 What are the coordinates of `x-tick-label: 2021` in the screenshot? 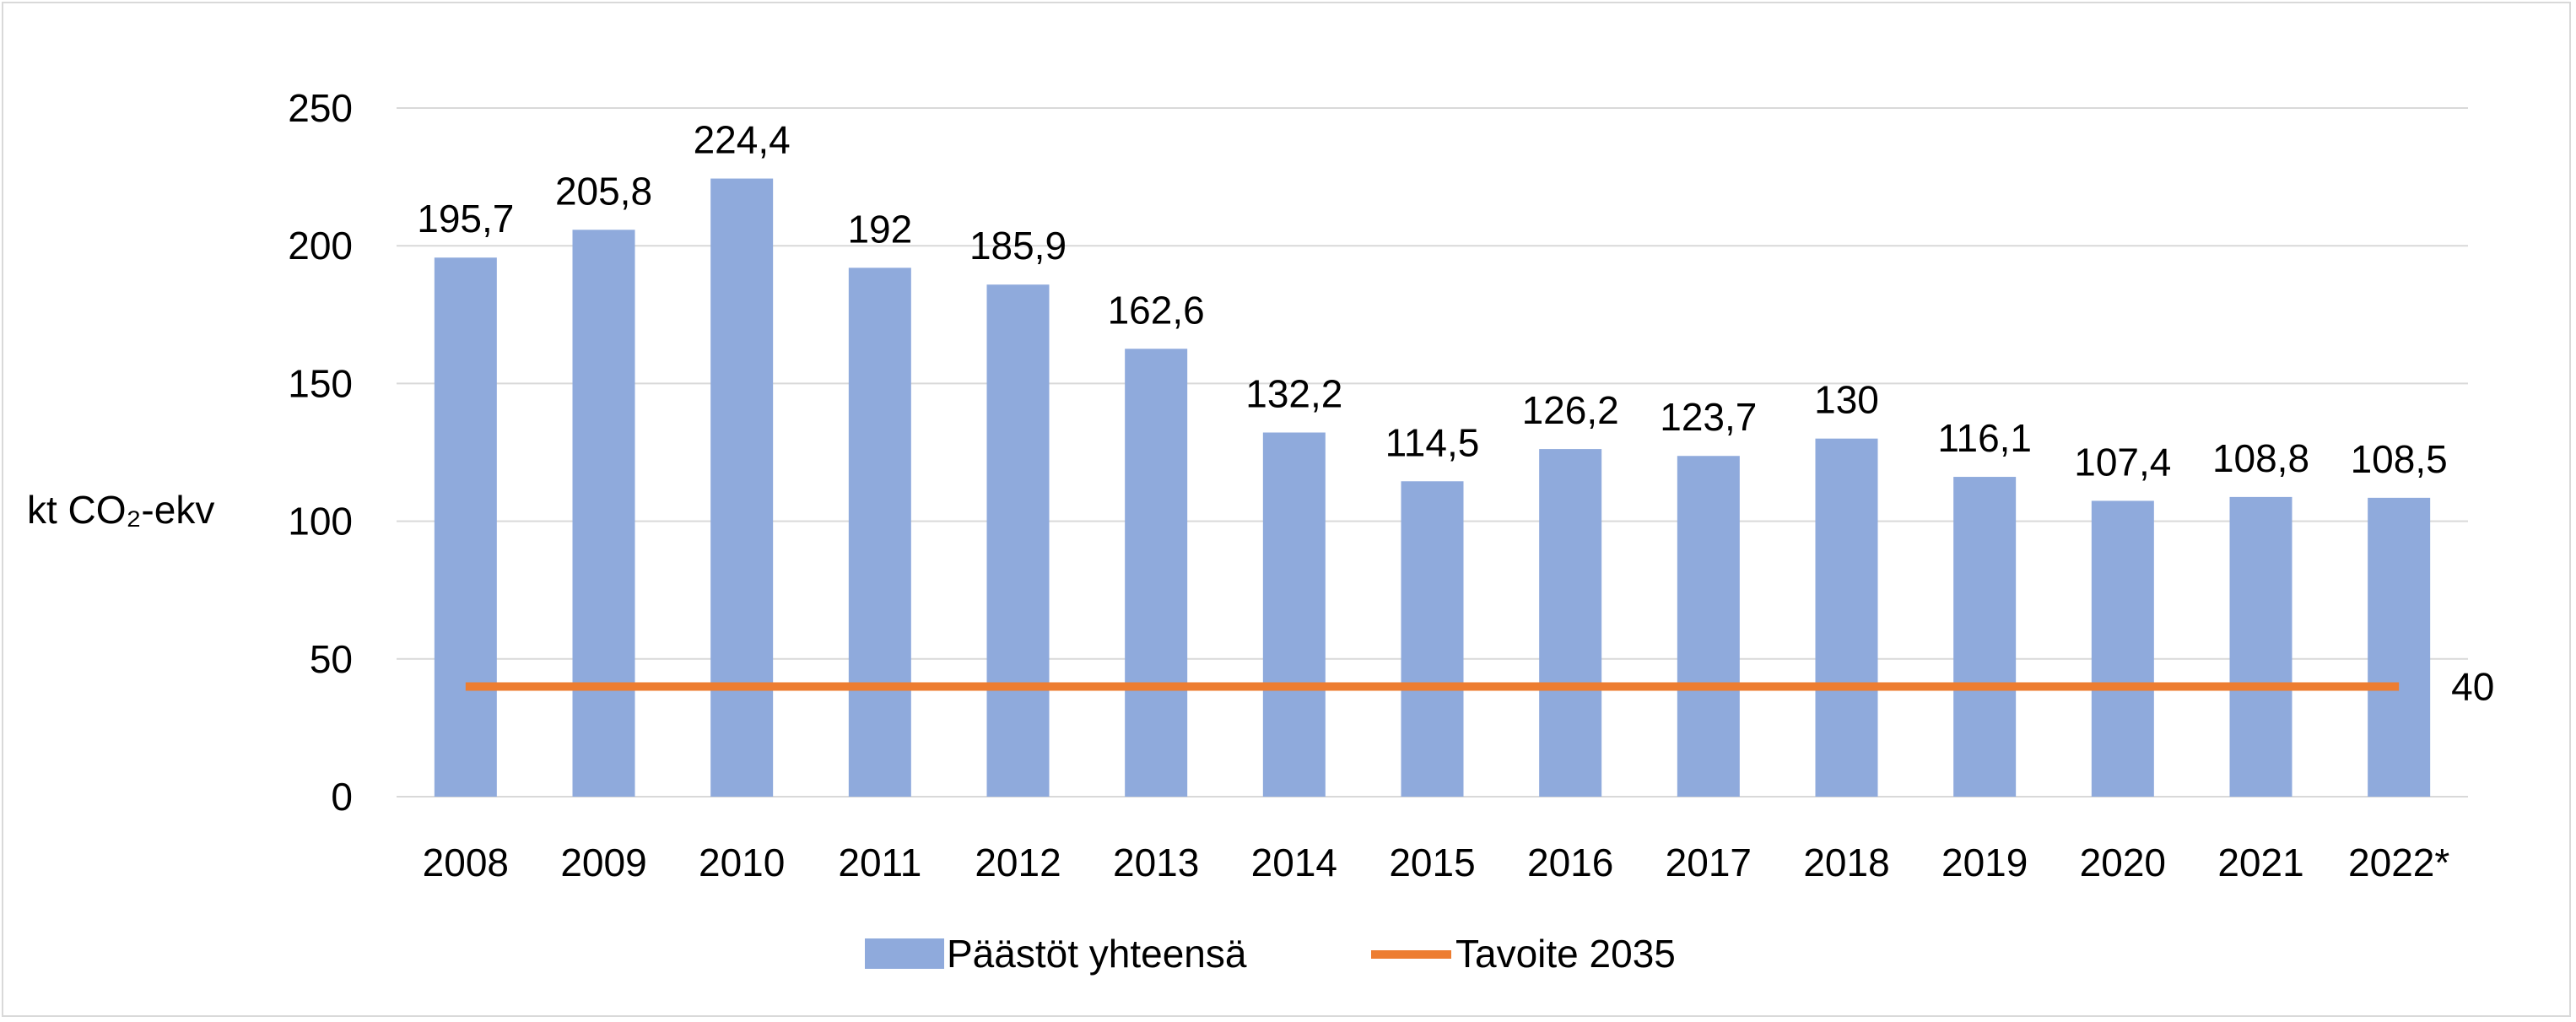 It's located at (2260, 863).